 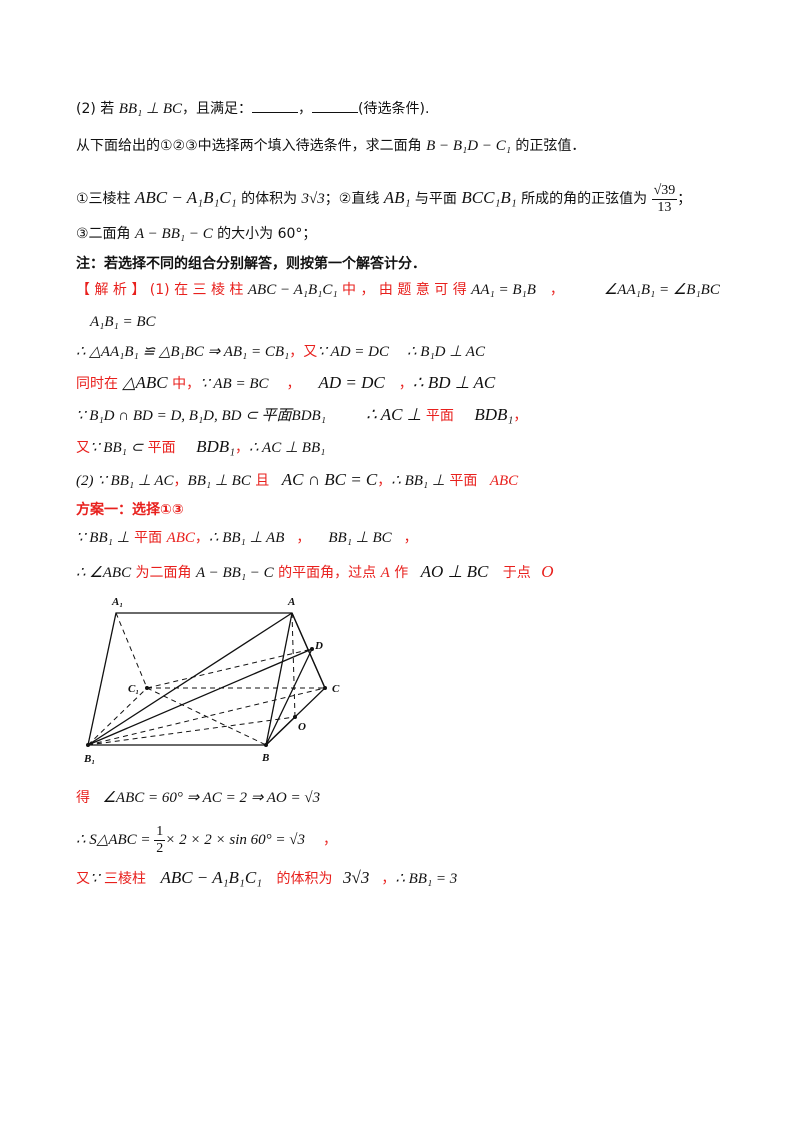 I want to click on math: ABC − A₁B₁C₁, so click(x=211, y=877).